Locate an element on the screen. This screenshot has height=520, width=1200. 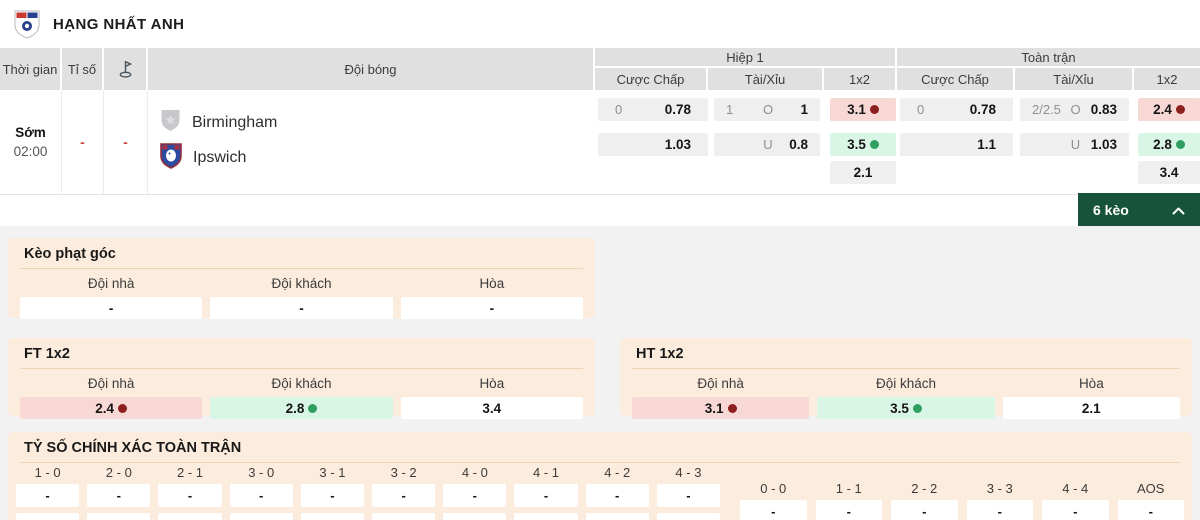
h1-handicap-odds-row2: 1.03 is located at coordinates (653, 144).